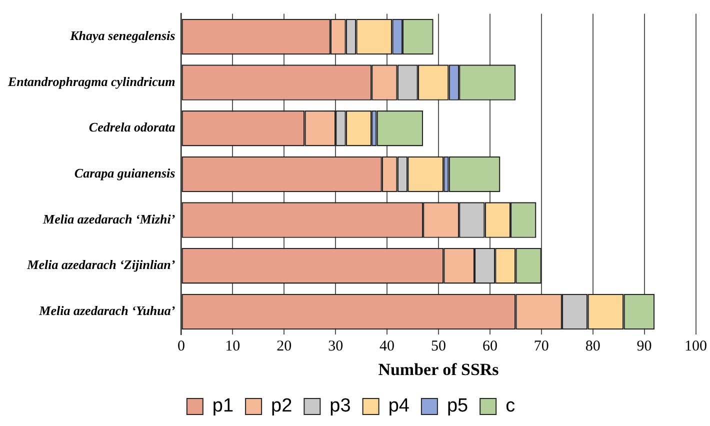  What do you see at coordinates (284, 346) in the screenshot?
I see `x-tick-label: 20` at bounding box center [284, 346].